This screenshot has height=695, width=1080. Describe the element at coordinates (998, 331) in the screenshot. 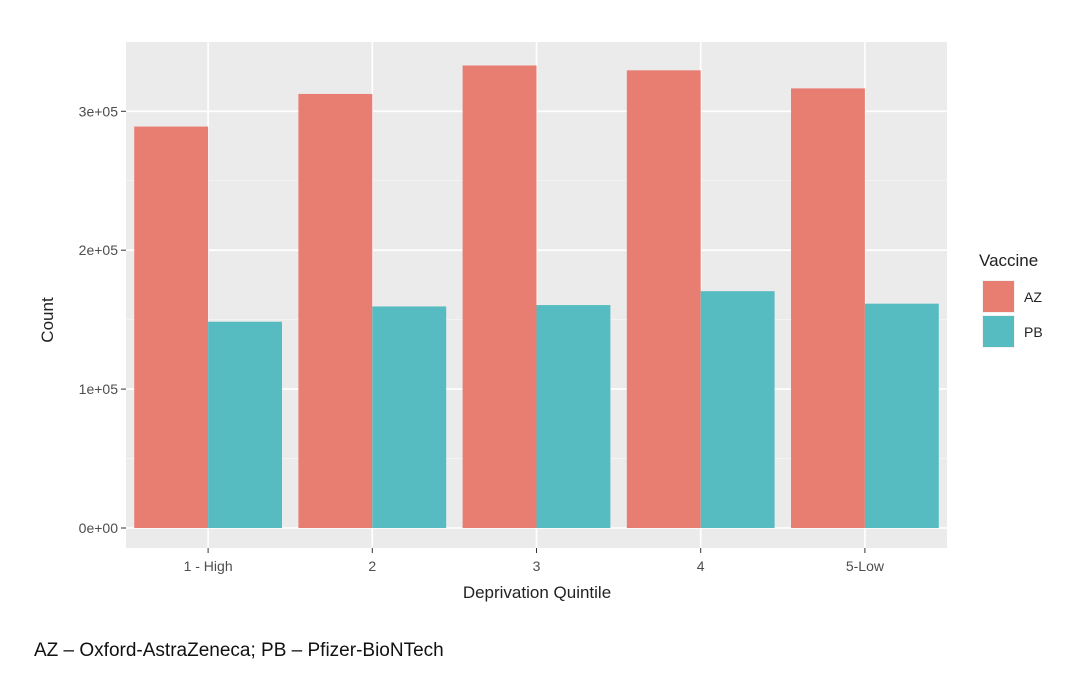

I see `legend-key-pb` at that location.